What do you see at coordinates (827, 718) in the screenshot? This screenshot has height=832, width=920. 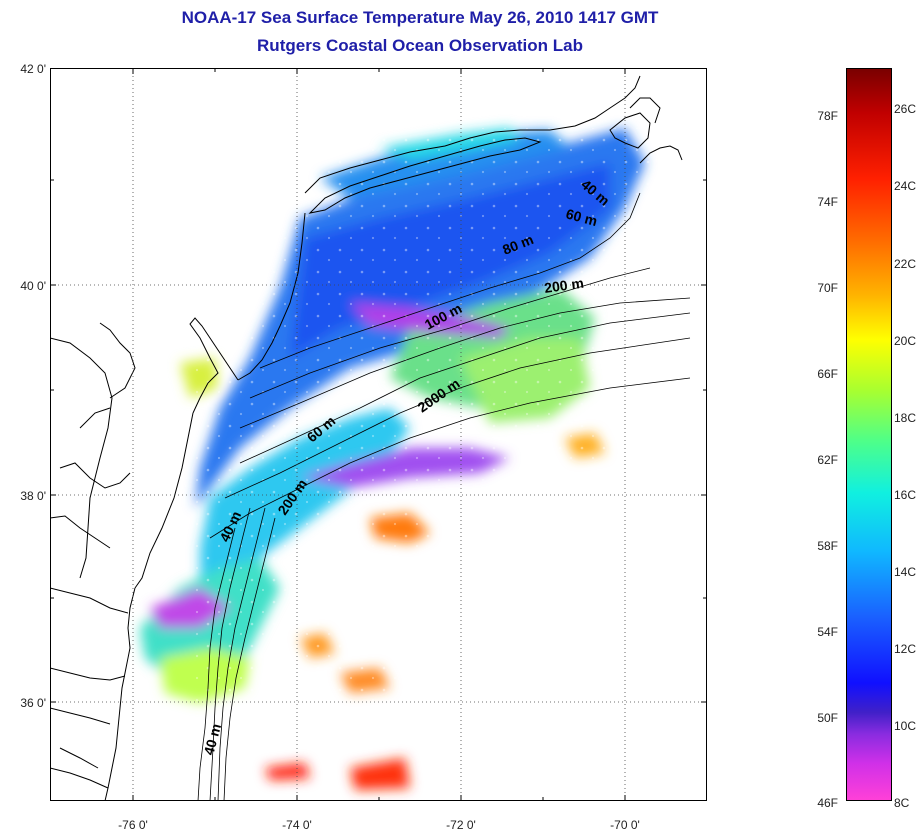 I see `colorbar-label-50f: 50F` at bounding box center [827, 718].